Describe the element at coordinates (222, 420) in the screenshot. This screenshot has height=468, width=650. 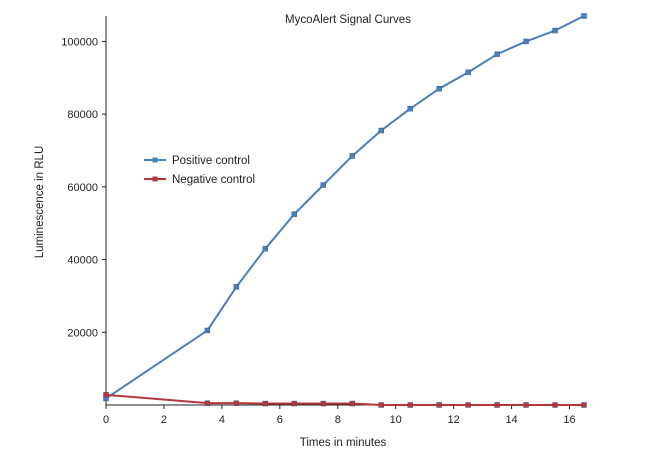
I see `x-tick-label: 4` at that location.